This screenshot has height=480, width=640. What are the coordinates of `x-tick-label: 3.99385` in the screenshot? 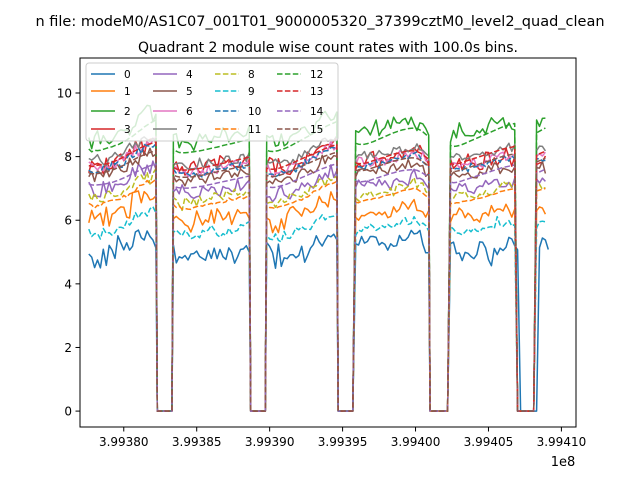 It's located at (197, 442).